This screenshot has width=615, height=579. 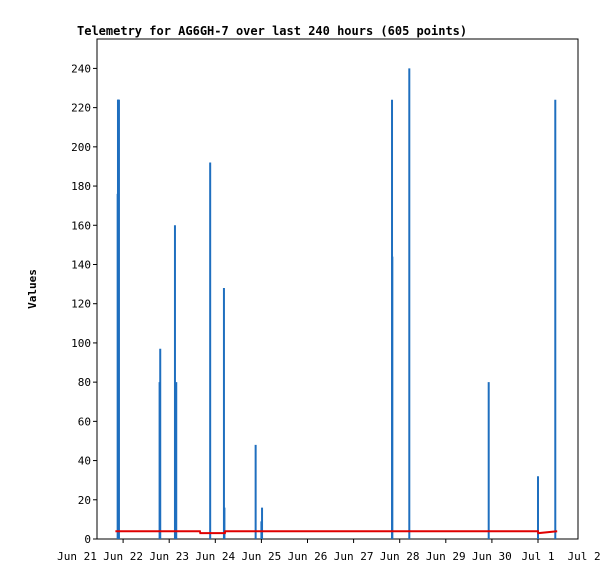 What do you see at coordinates (84, 500) in the screenshot?
I see `y-tick-label: 20` at bounding box center [84, 500].